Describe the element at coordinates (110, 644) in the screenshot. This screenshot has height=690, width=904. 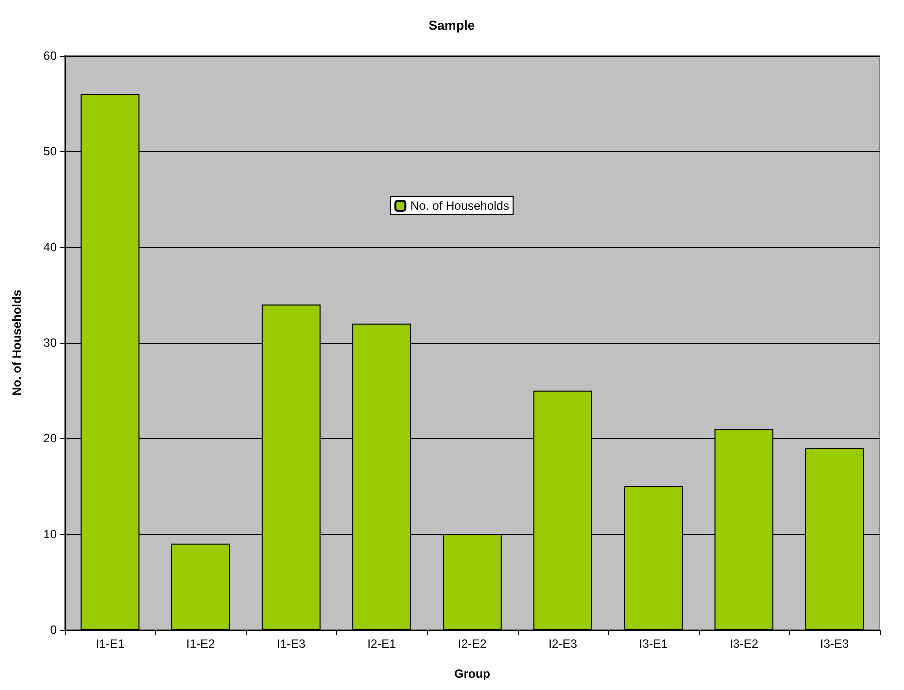
I see `x-tick-label: I1-E1` at that location.